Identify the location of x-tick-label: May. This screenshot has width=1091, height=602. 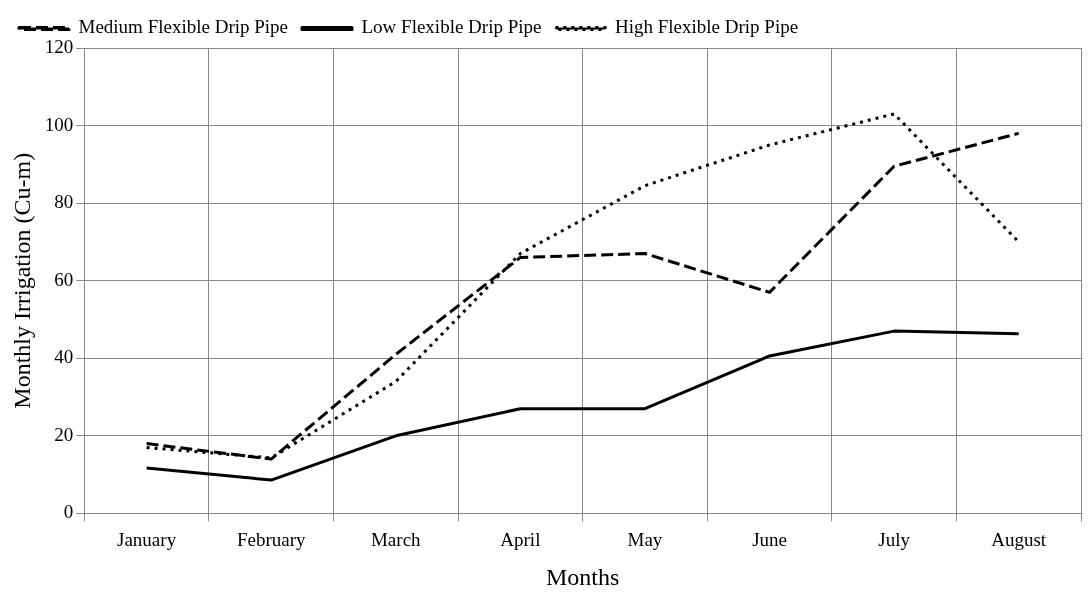
(645, 539).